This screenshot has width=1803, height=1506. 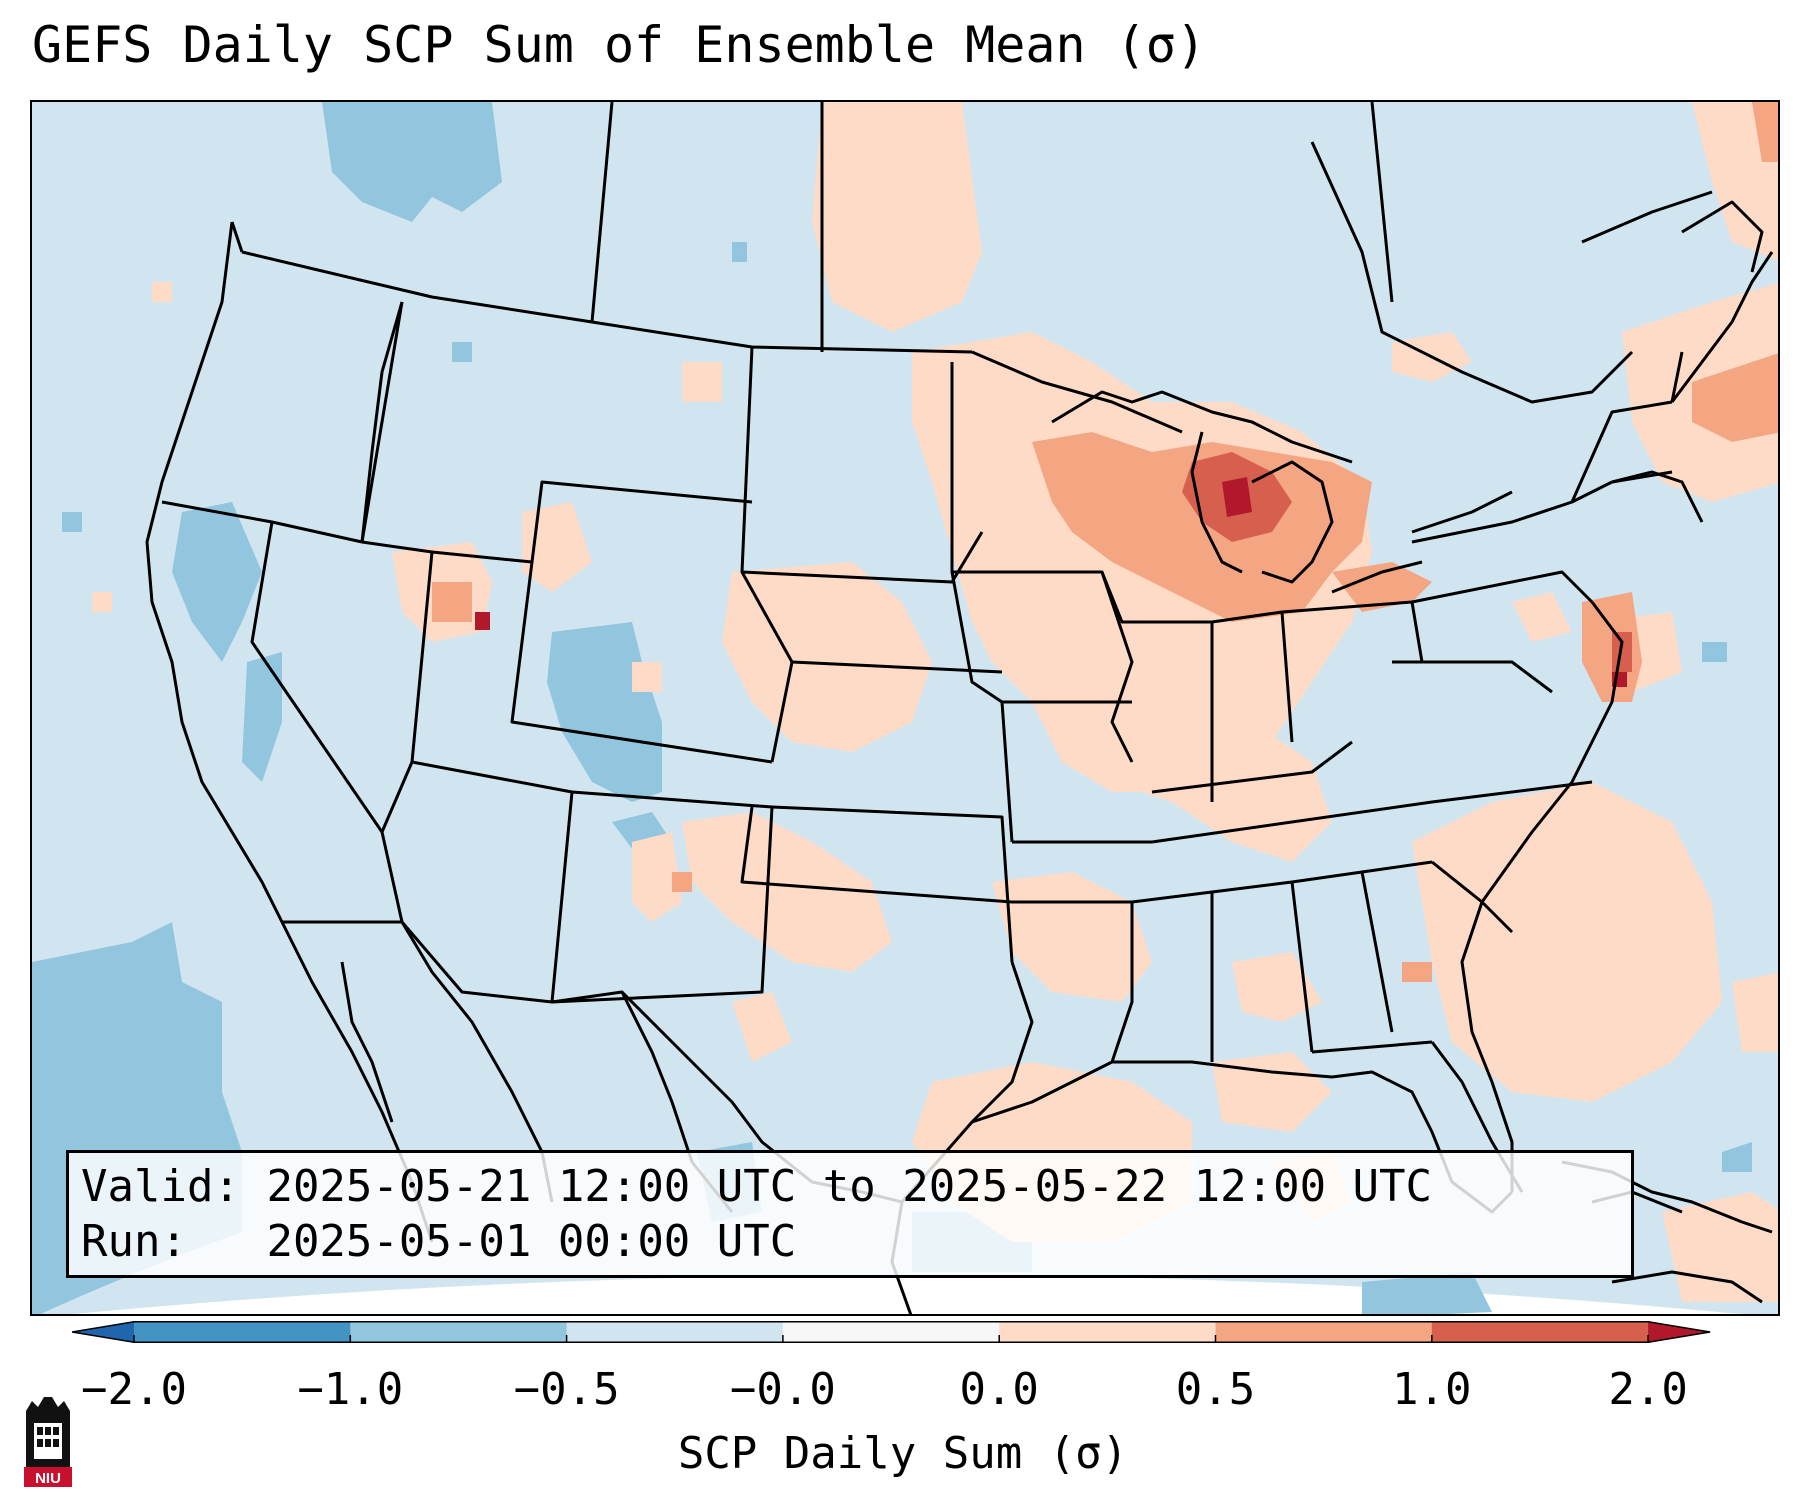 What do you see at coordinates (134, 1389) in the screenshot?
I see `colorbar-tick-label: −2.0` at bounding box center [134, 1389].